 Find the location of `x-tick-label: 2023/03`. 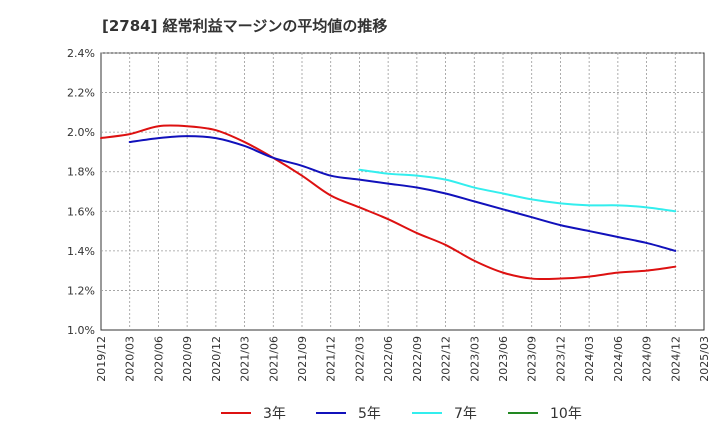

x-tick-label: 2023/03 is located at coordinates (474, 359).